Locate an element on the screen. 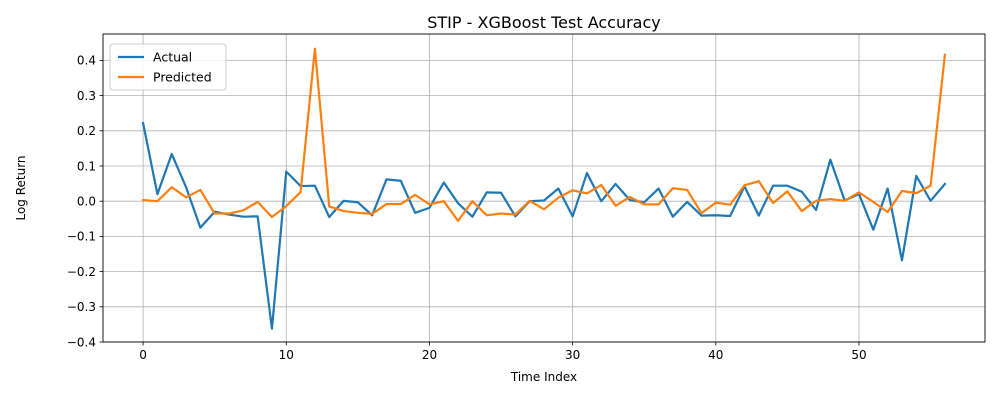 This screenshot has height=400, width=1000. y-tick-label: −0.2 is located at coordinates (81, 272).